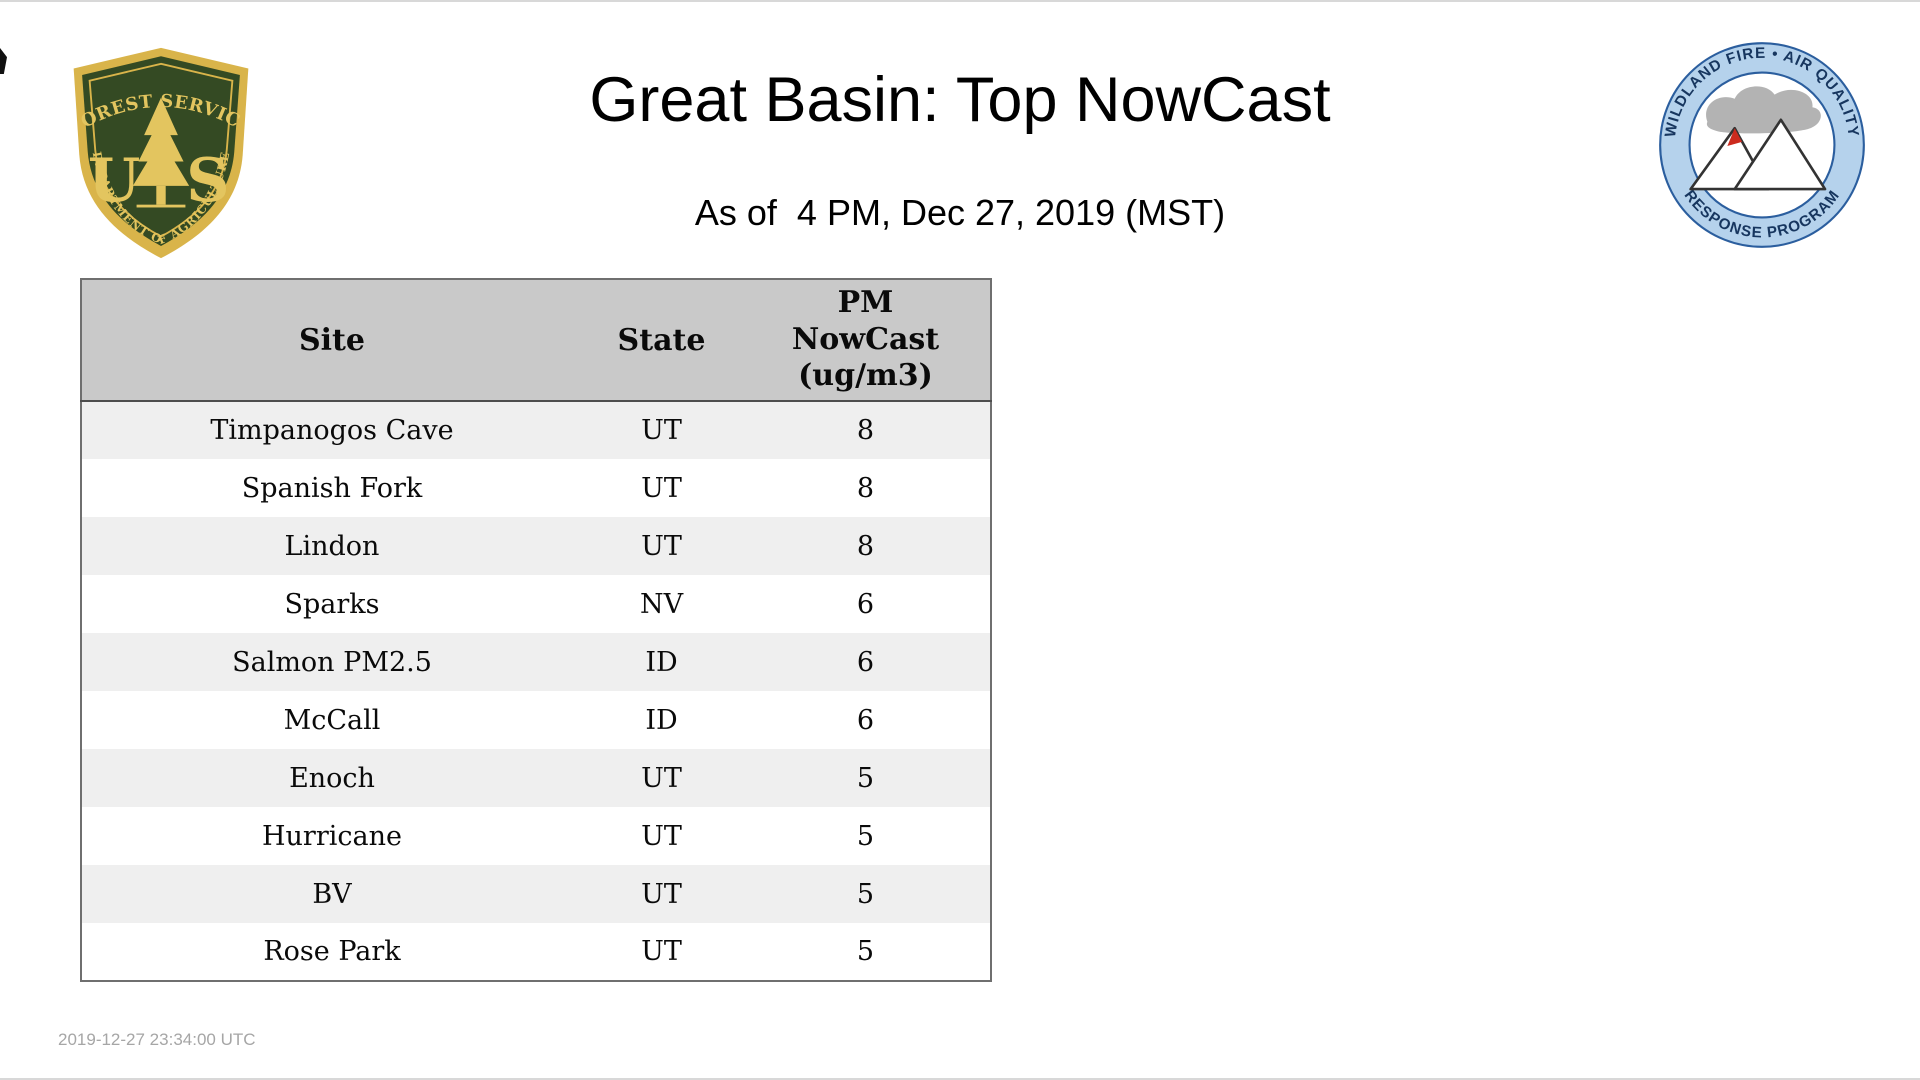 Image resolution: width=1920 pixels, height=1080 pixels. I want to click on pine-tree-icon, so click(161, 152).